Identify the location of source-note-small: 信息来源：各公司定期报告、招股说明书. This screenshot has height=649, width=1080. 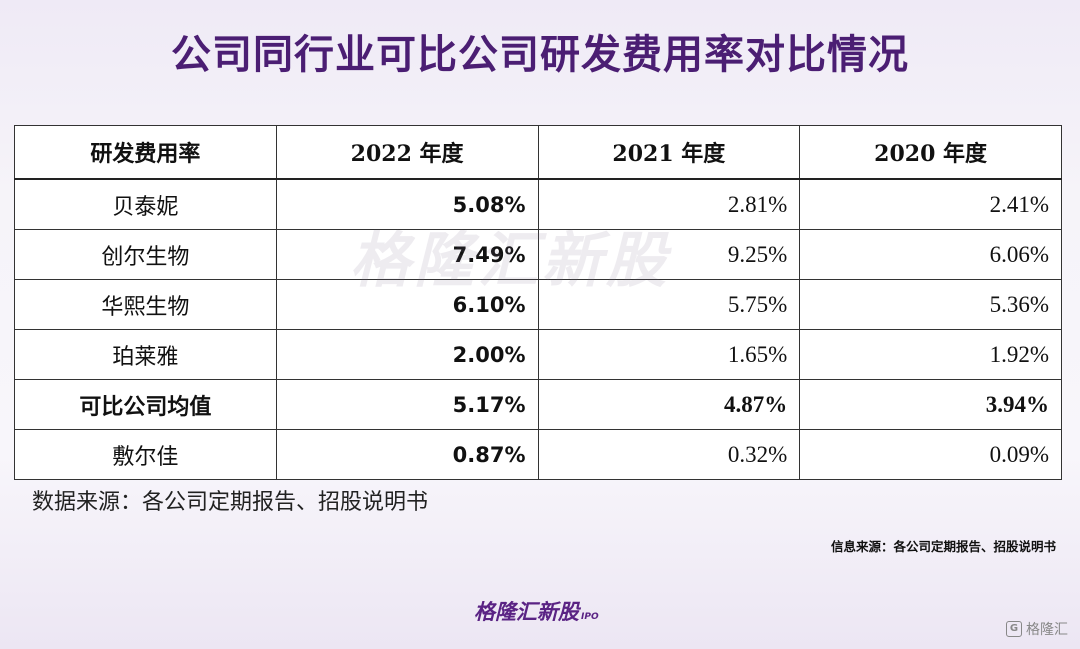
(943, 546).